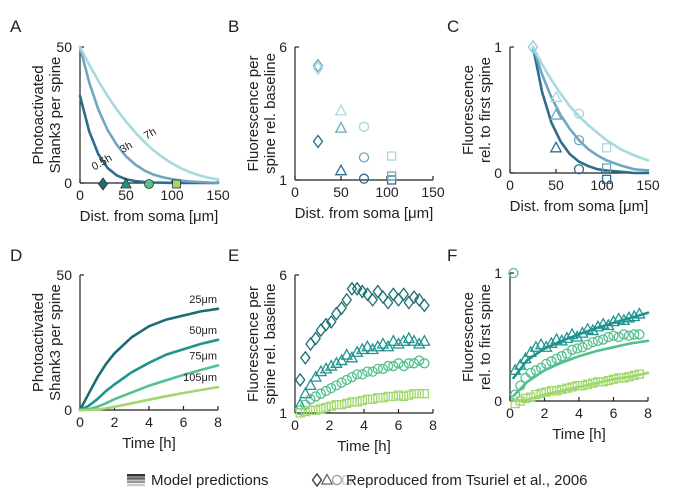 This screenshot has height=502, width=685. Describe the element at coordinates (150, 134) in the screenshot. I see `curve-label-a: 7h` at that location.